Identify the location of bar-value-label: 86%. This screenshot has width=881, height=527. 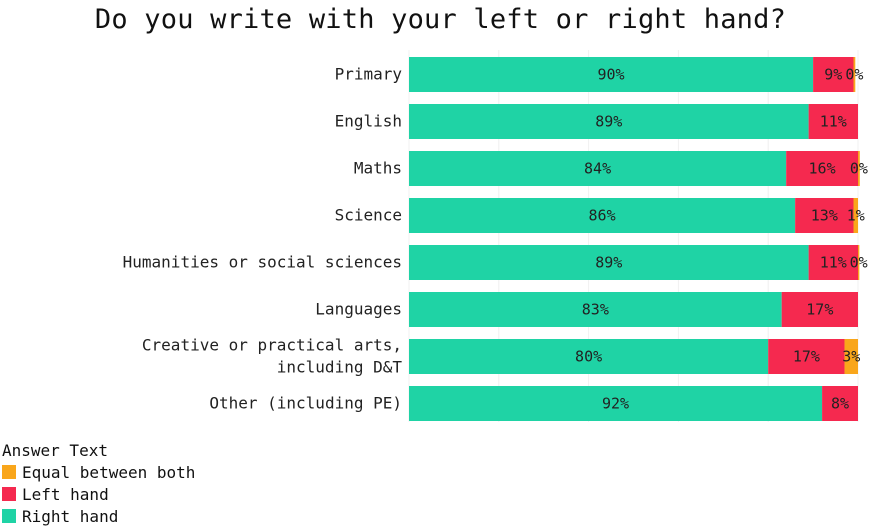
(602, 216).